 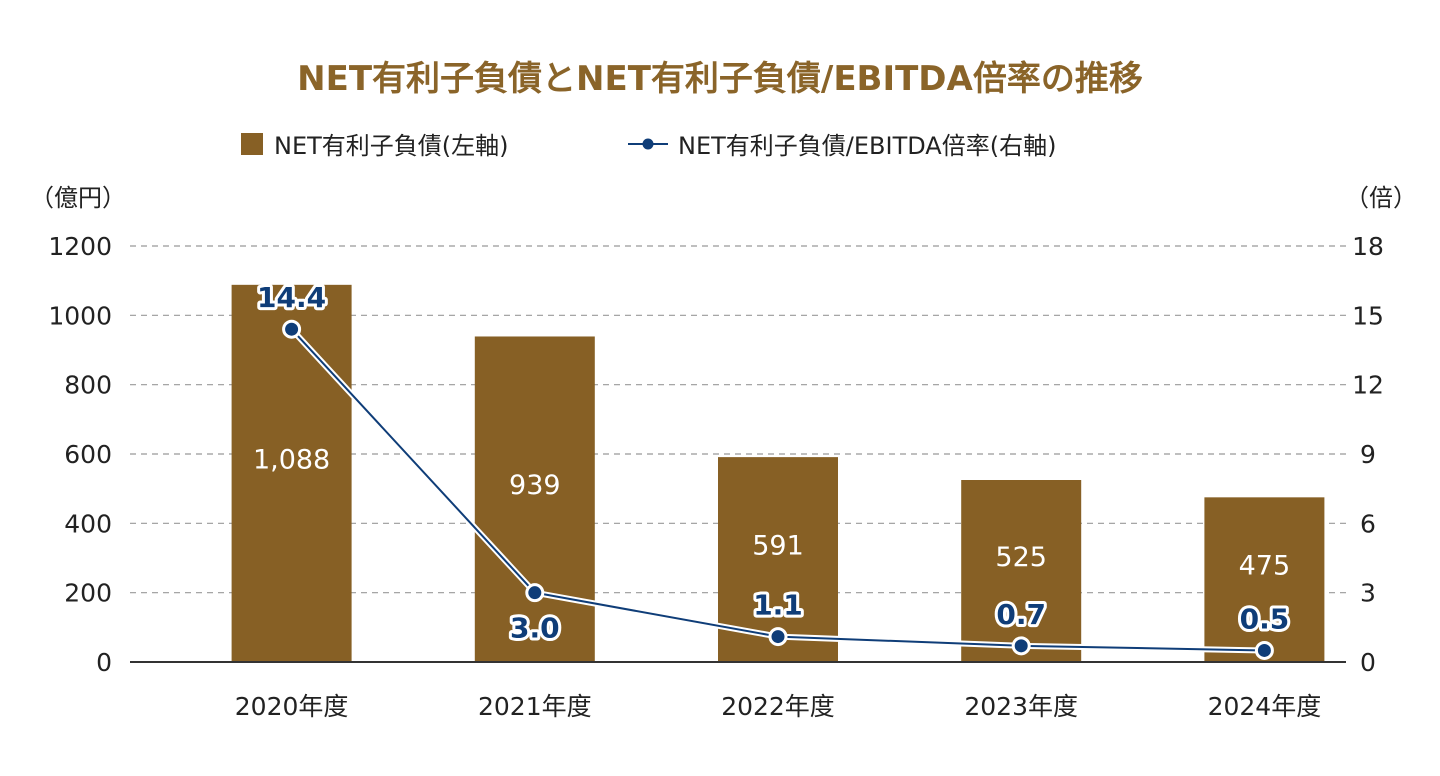 I want to click on bar-value-labels: 1,088 939 591 525 475, so click(x=771, y=512).